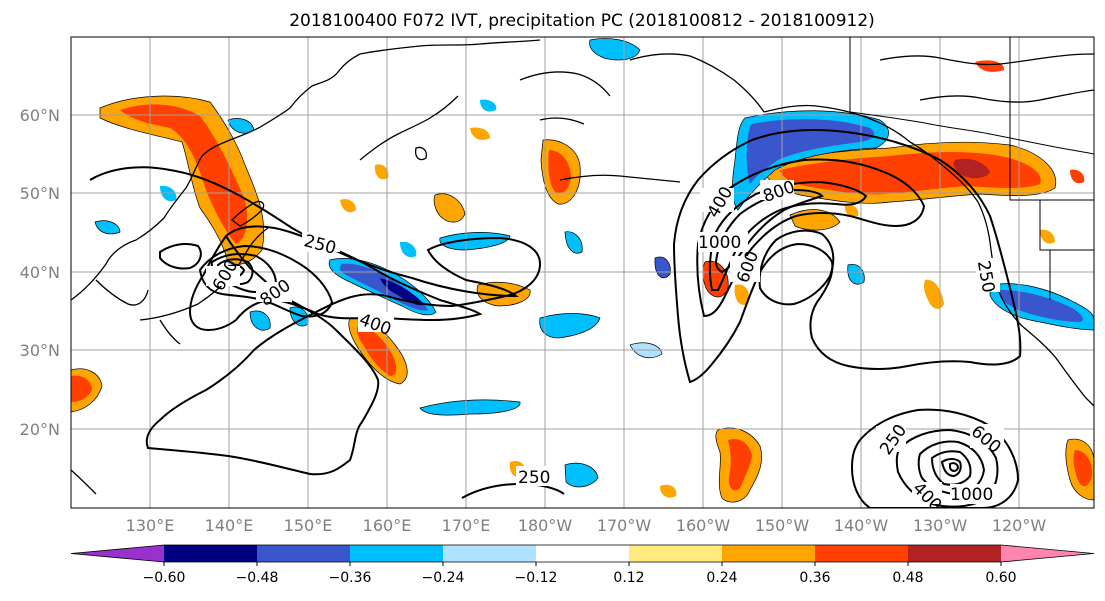 The height and width of the screenshot is (601, 1105). I want to click on lon-label: 170°E, so click(466, 525).